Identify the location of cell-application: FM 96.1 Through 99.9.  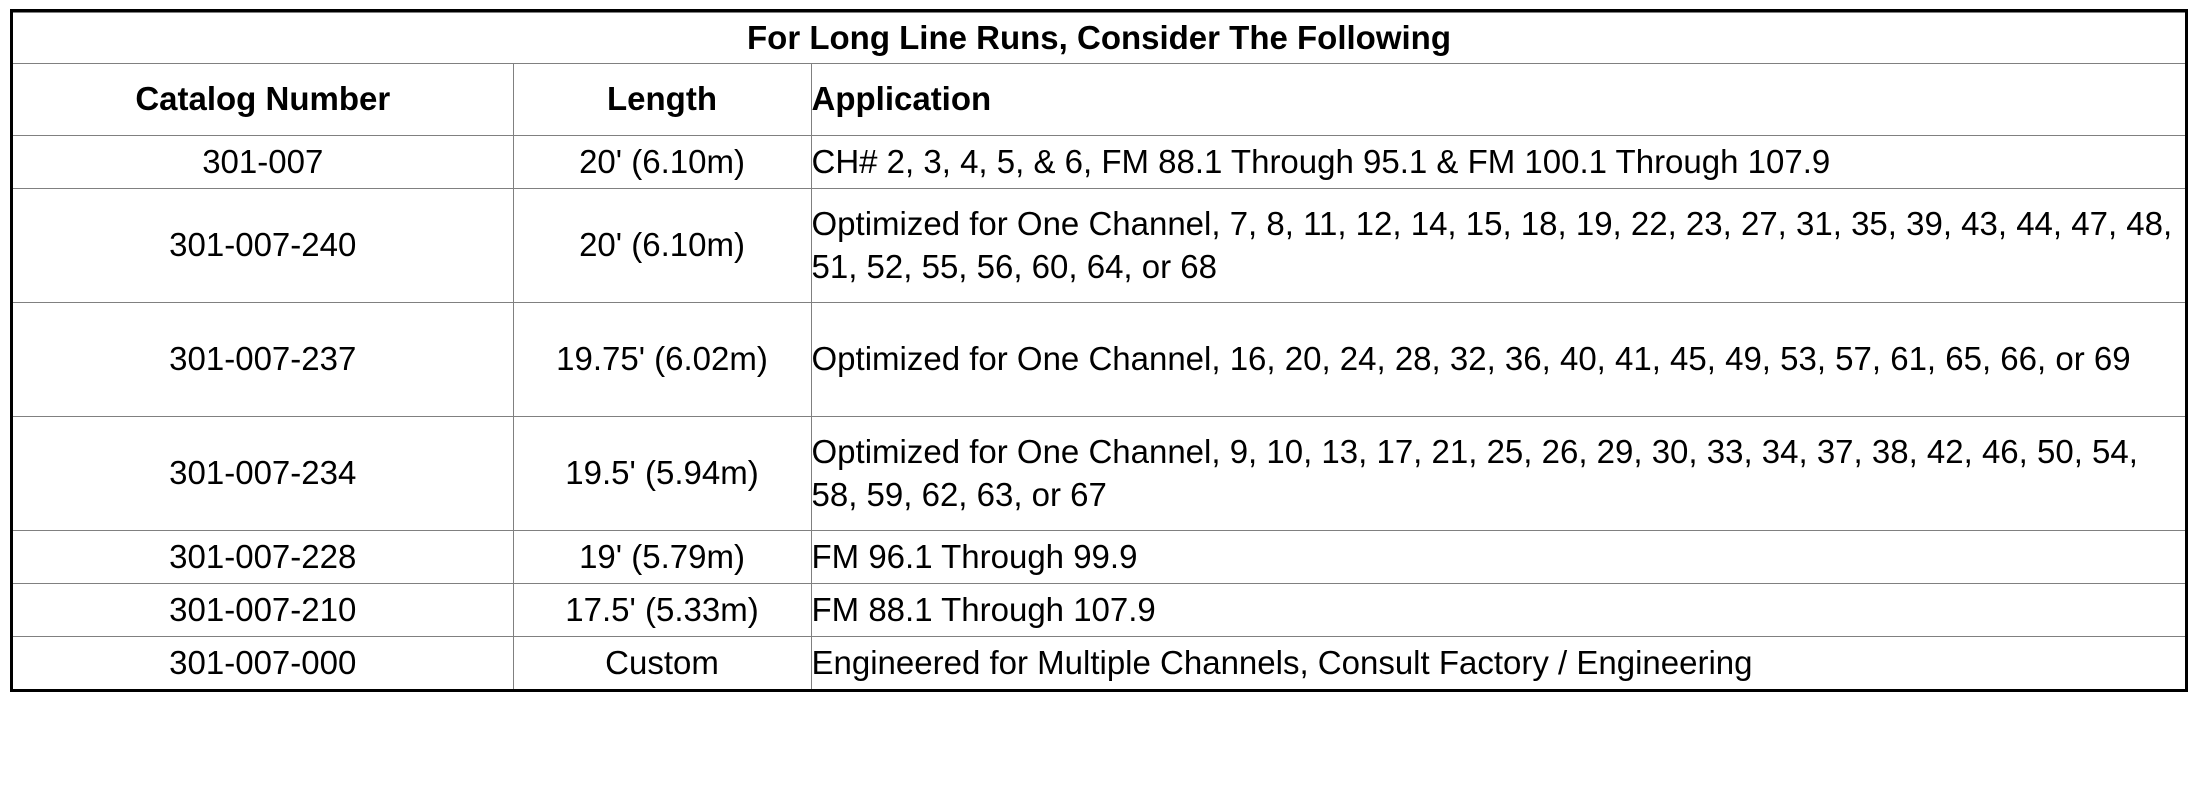
(1497, 557).